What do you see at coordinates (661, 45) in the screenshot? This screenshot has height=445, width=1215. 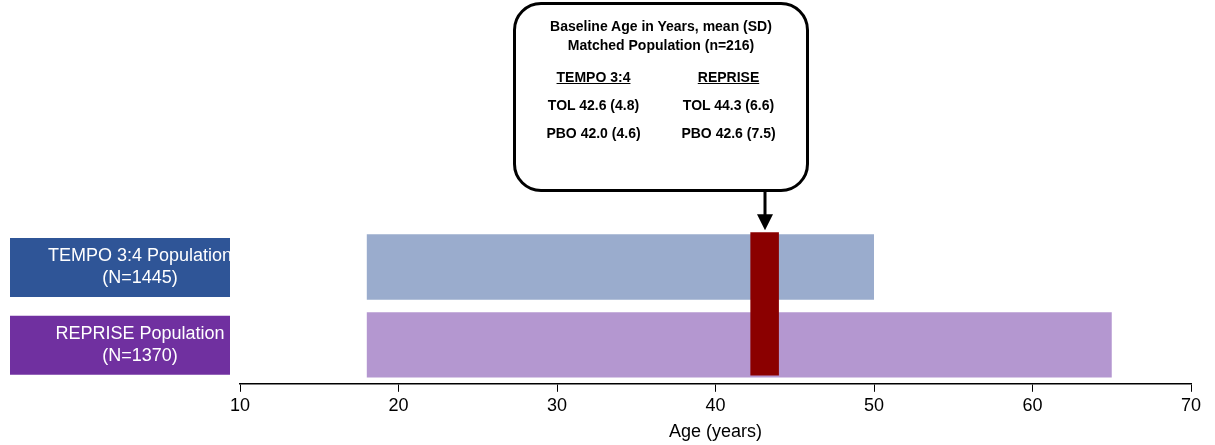 I see `text: Matched Population (n=216)` at bounding box center [661, 45].